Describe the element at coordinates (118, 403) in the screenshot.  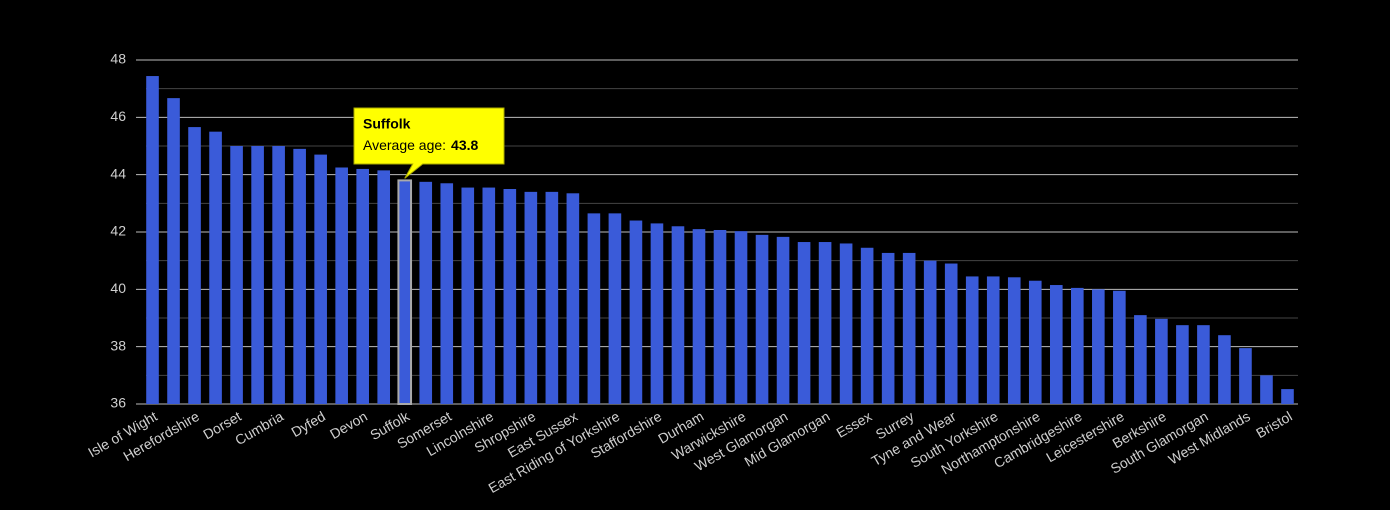
I see `y-tick-label: 36` at that location.